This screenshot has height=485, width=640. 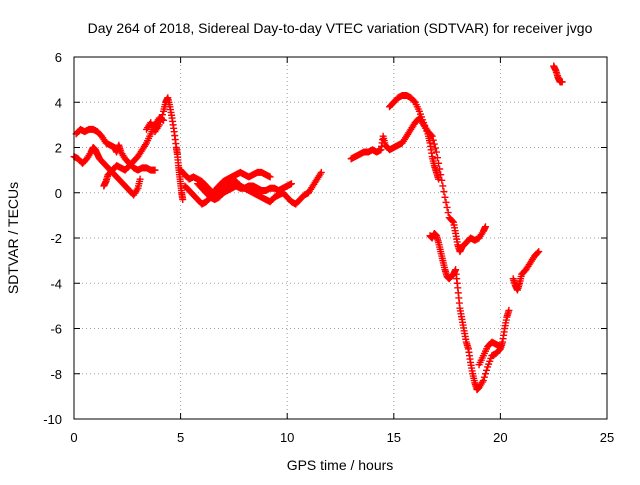 I want to click on y-tick-label: 4, so click(x=58, y=102).